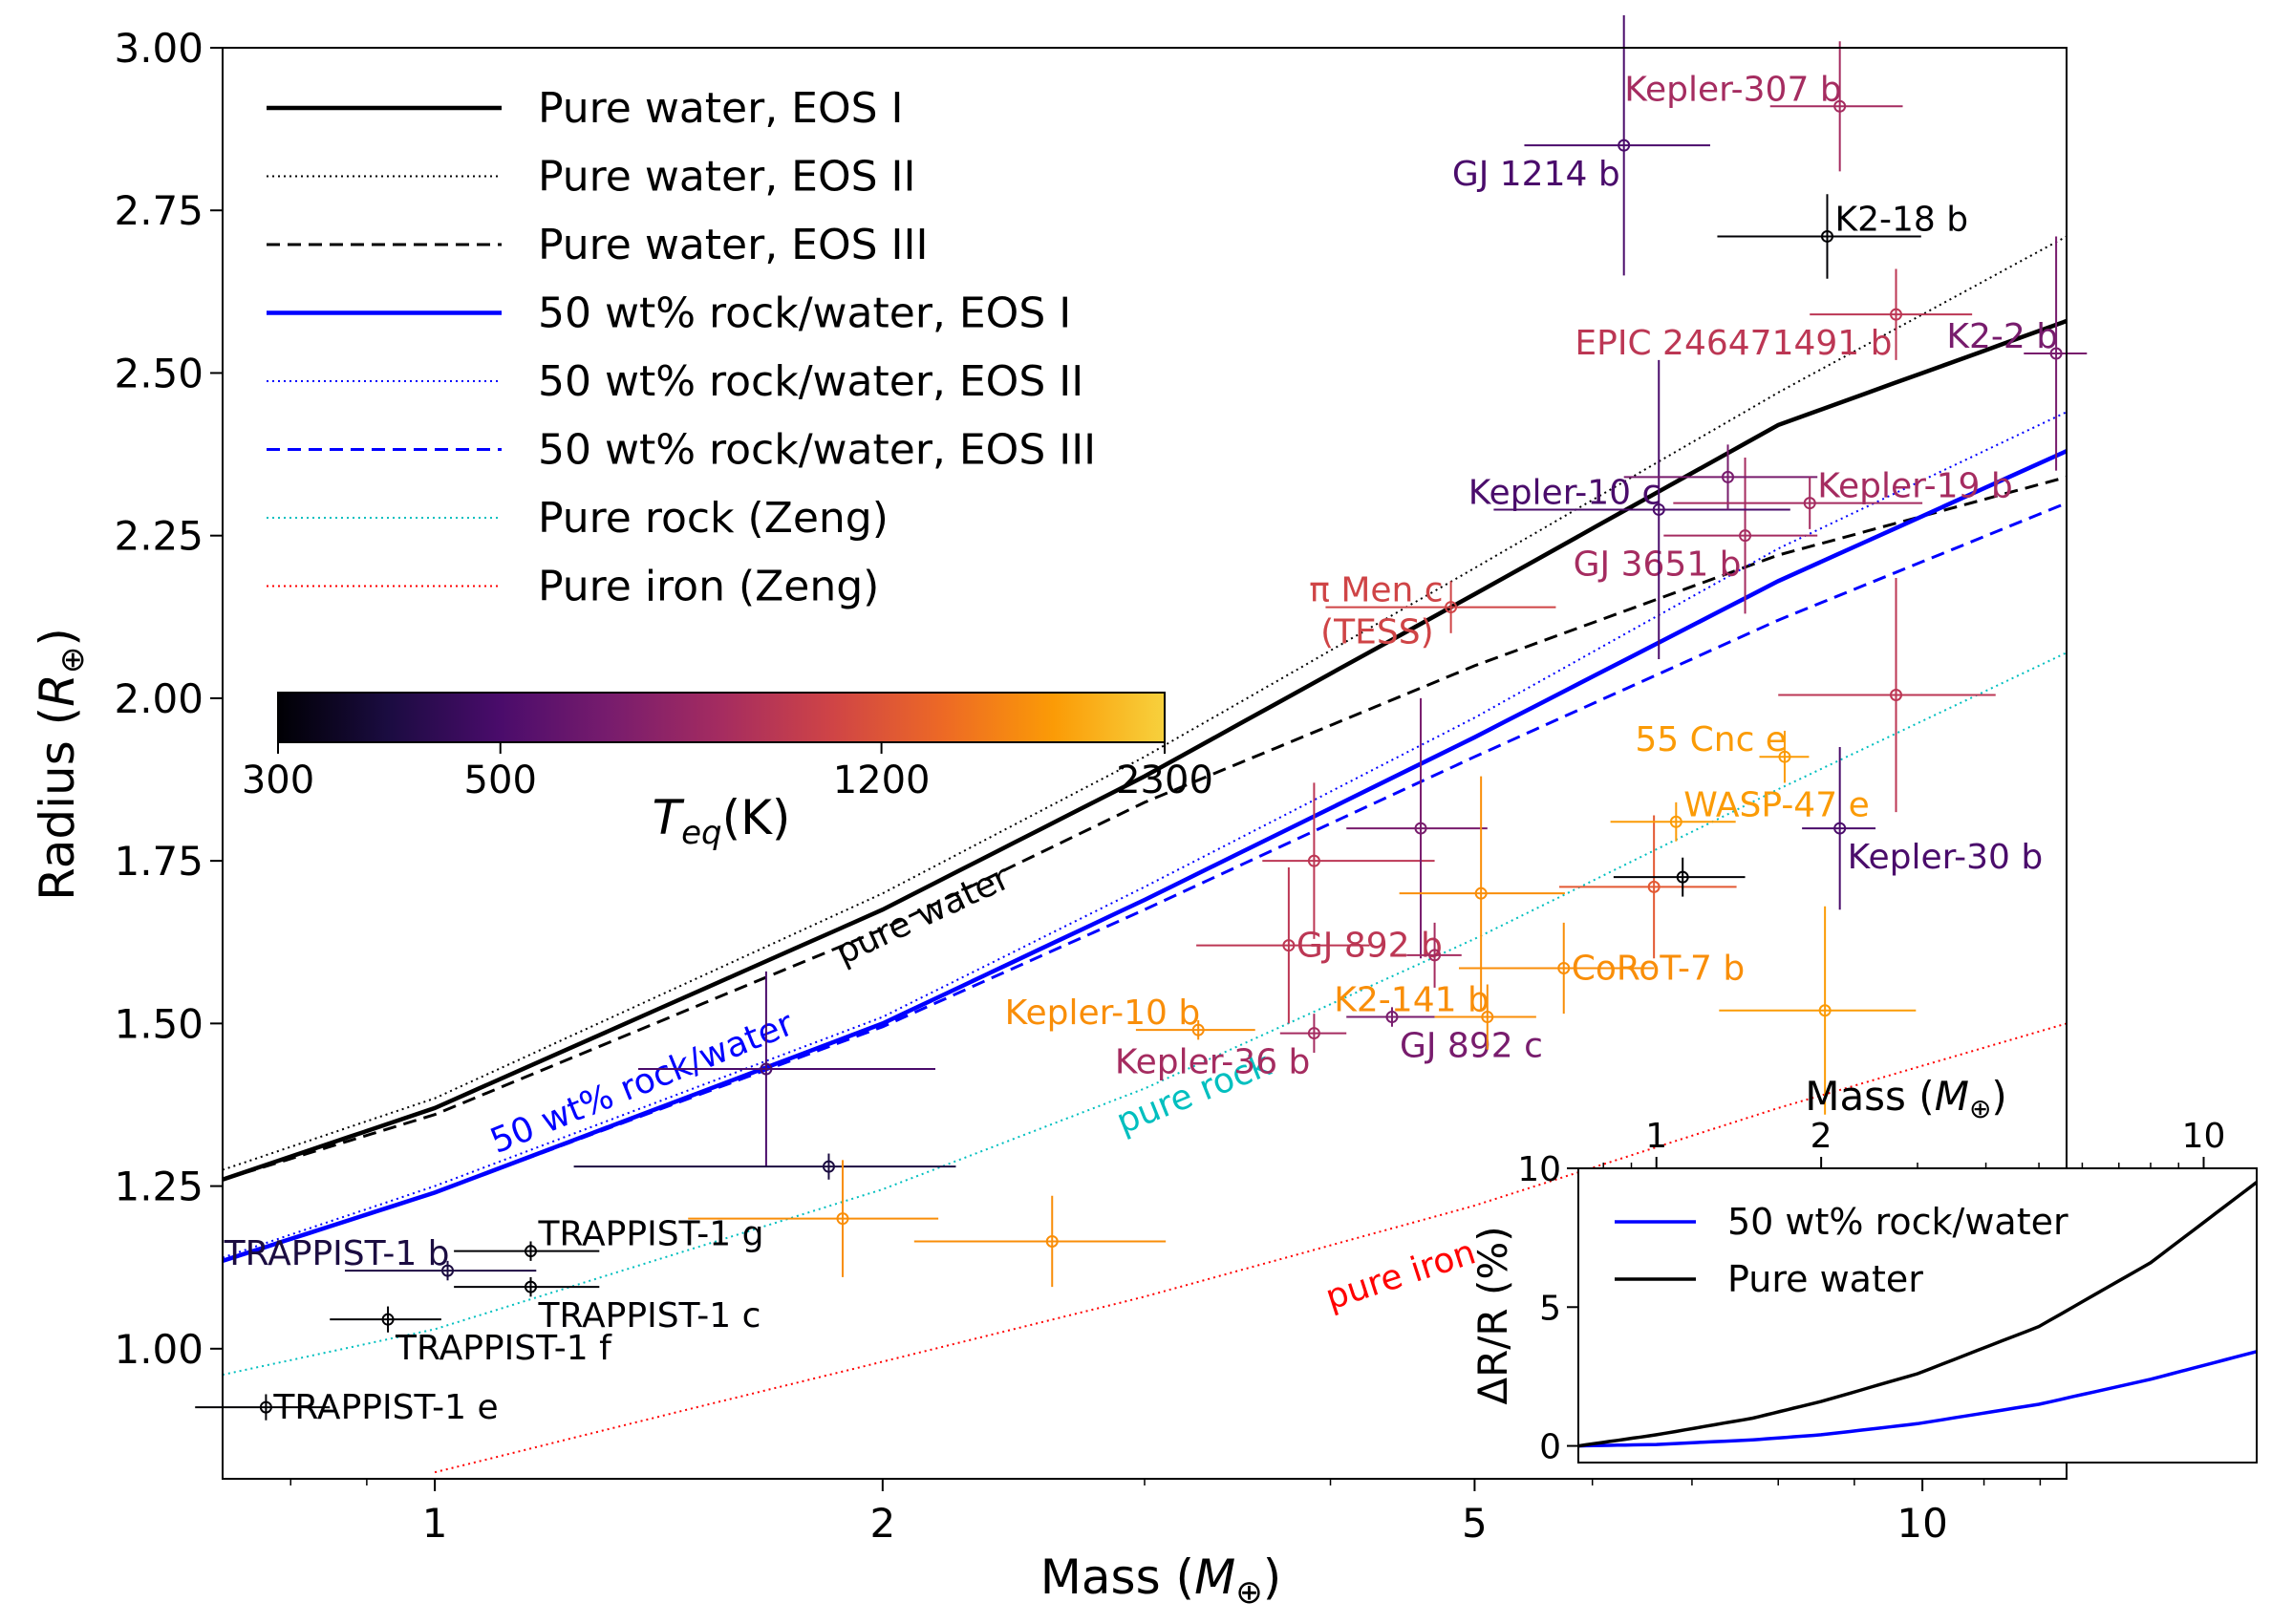 Image resolution: width=2293 pixels, height=1624 pixels. I want to click on planet-32: Kepler-307 b, so click(1764, 107).